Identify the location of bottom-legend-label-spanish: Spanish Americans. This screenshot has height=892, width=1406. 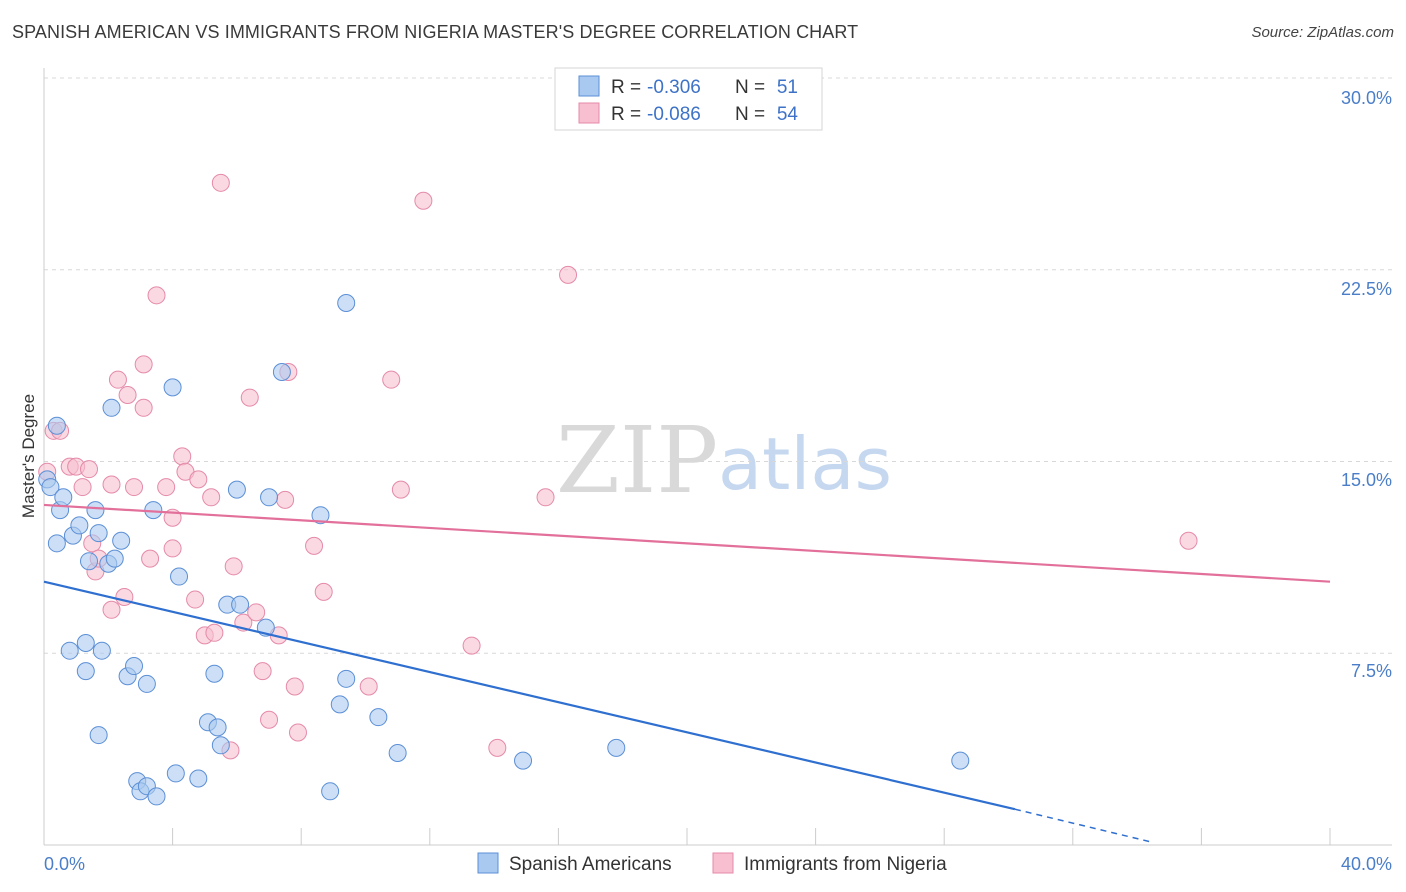
(590, 864).